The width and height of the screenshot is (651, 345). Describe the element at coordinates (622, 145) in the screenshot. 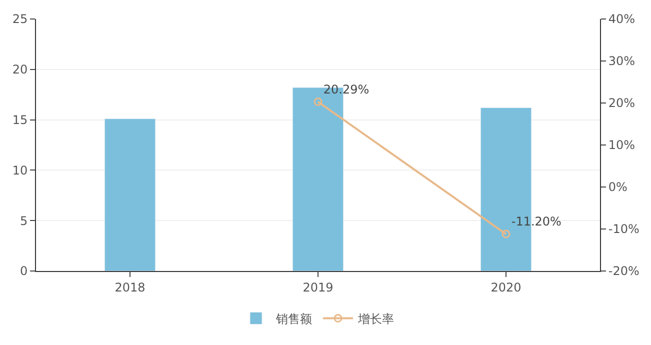

I see `y2-tick-label: 10%` at that location.